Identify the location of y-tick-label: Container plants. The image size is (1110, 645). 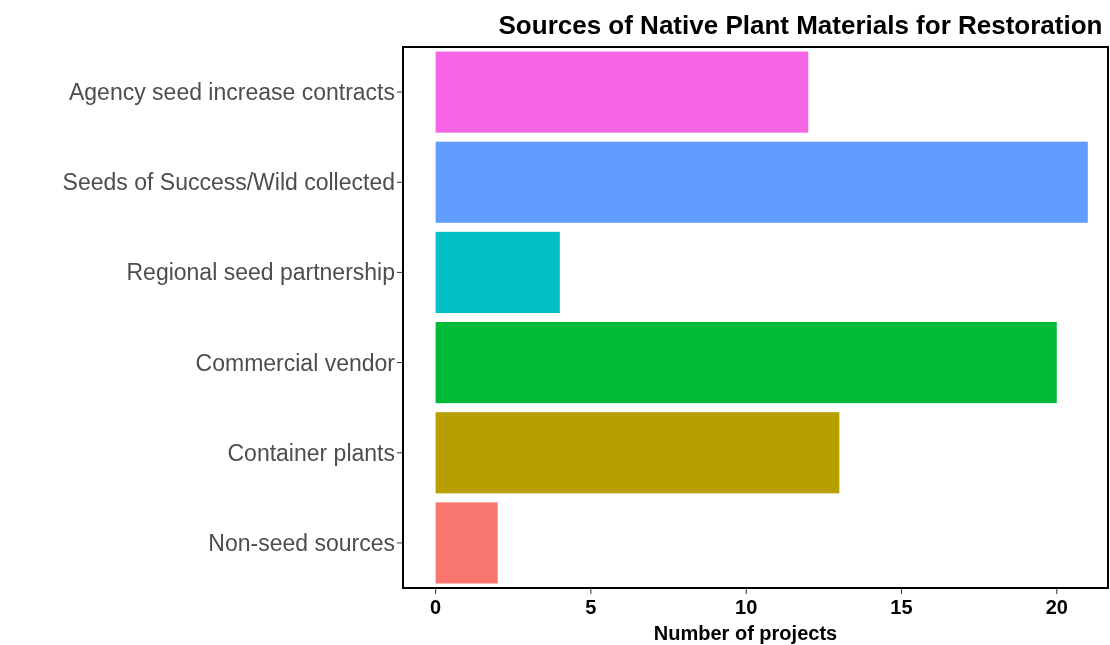
(311, 452).